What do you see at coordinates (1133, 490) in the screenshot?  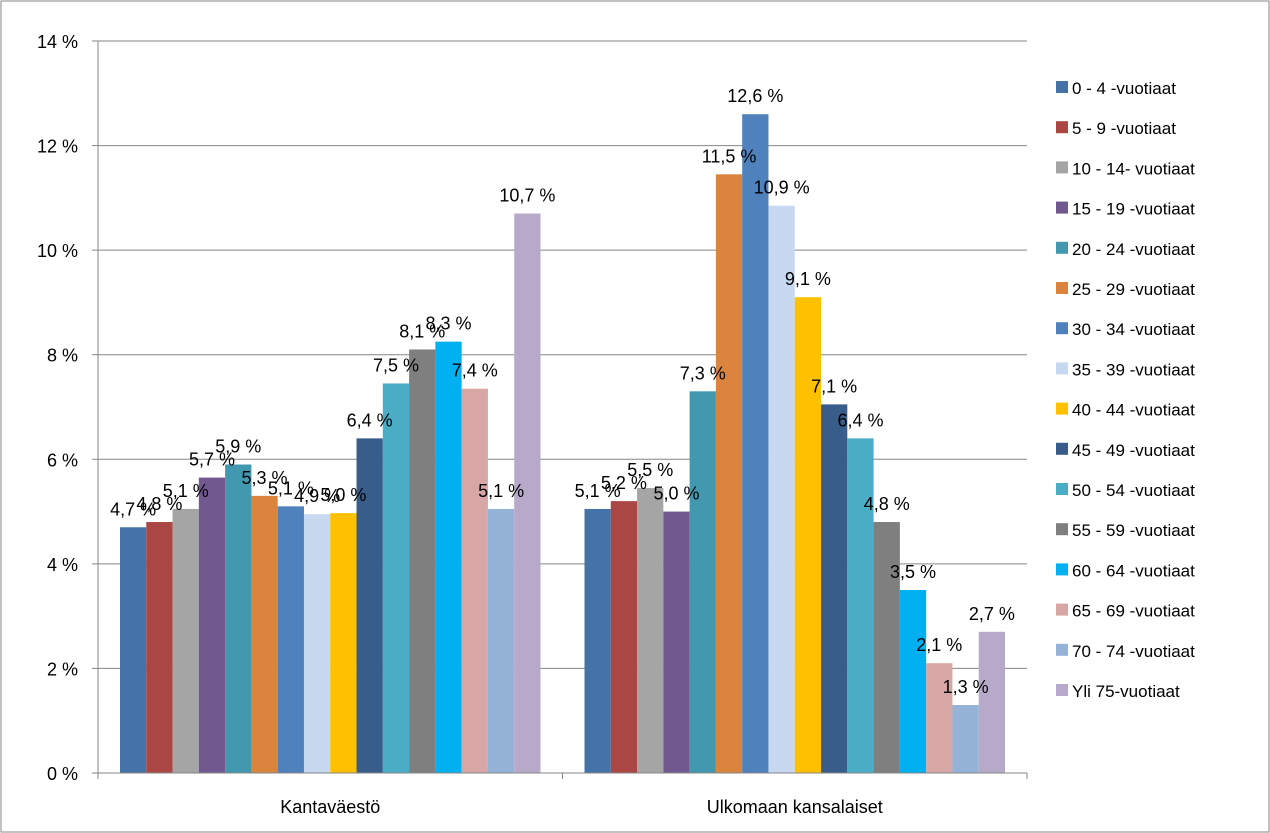 I see `legend-label: 50 - 54 -vuotiaat` at bounding box center [1133, 490].